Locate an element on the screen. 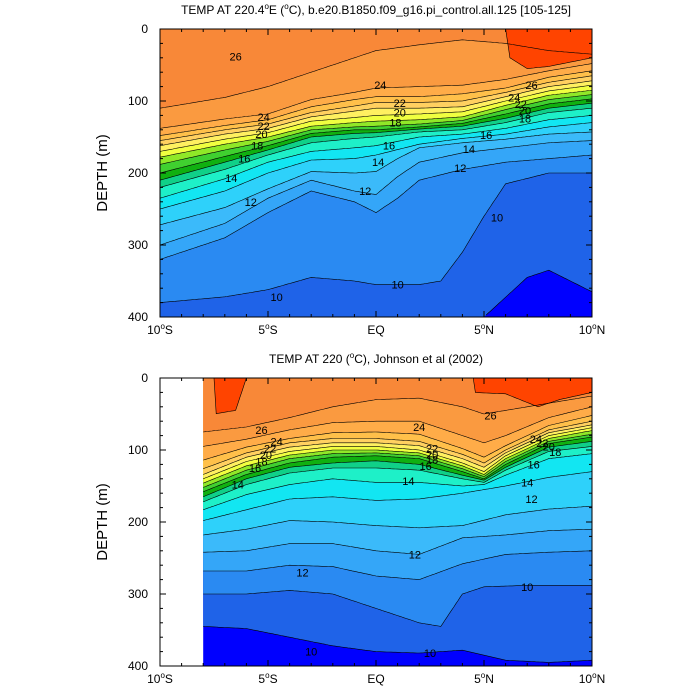  isotherm-20C is located at coordinates (376, 123).